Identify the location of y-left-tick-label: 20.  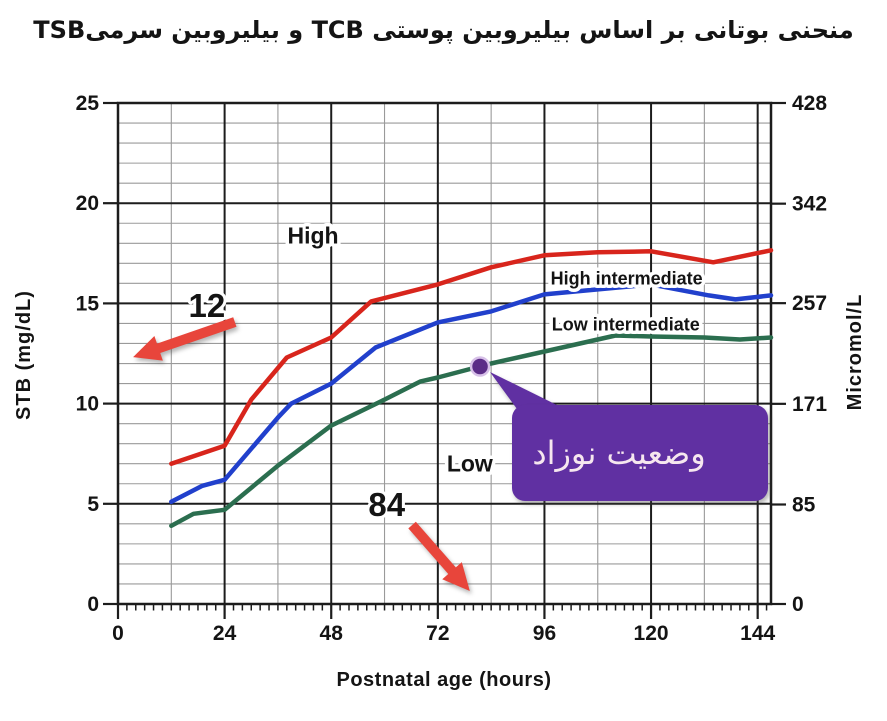
(87, 203).